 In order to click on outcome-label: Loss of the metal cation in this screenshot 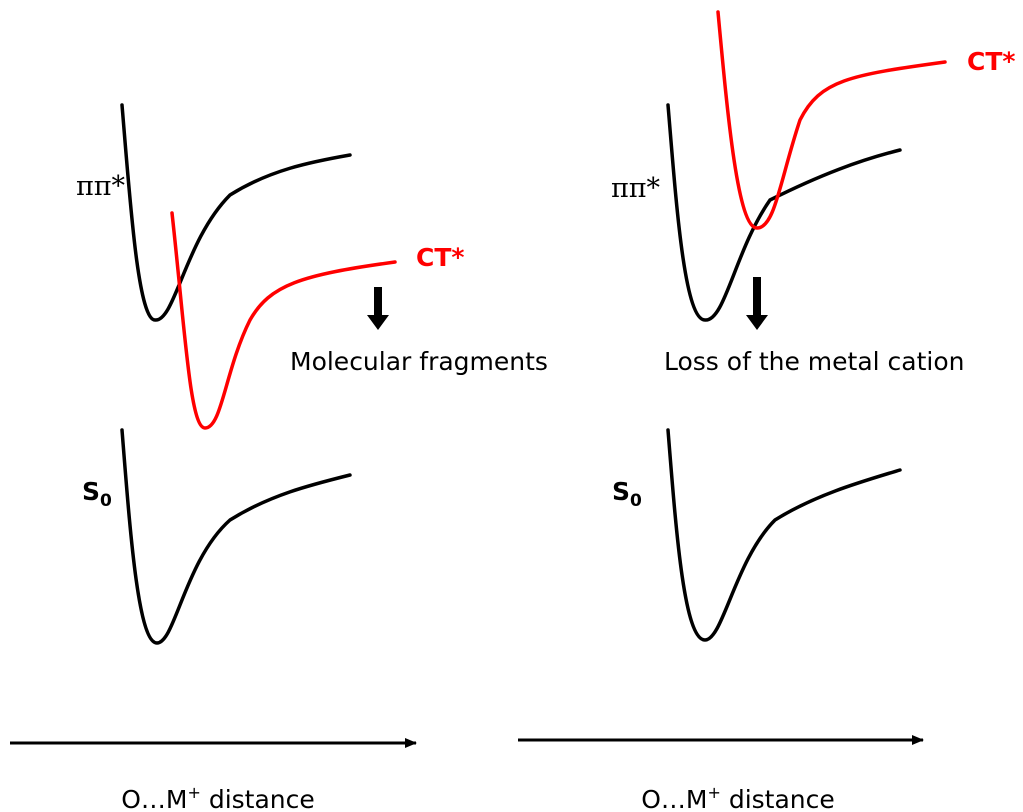, I will do `click(814, 361)`.